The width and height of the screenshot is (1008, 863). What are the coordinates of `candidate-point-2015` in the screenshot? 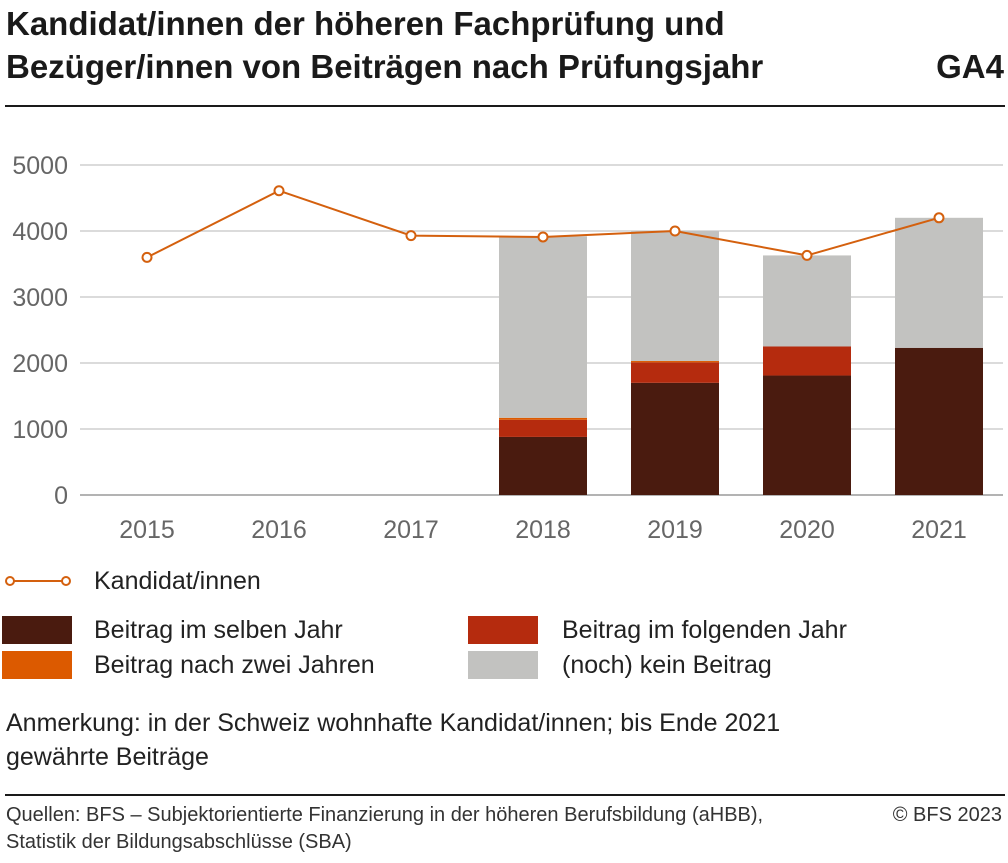 It's located at (147, 257).